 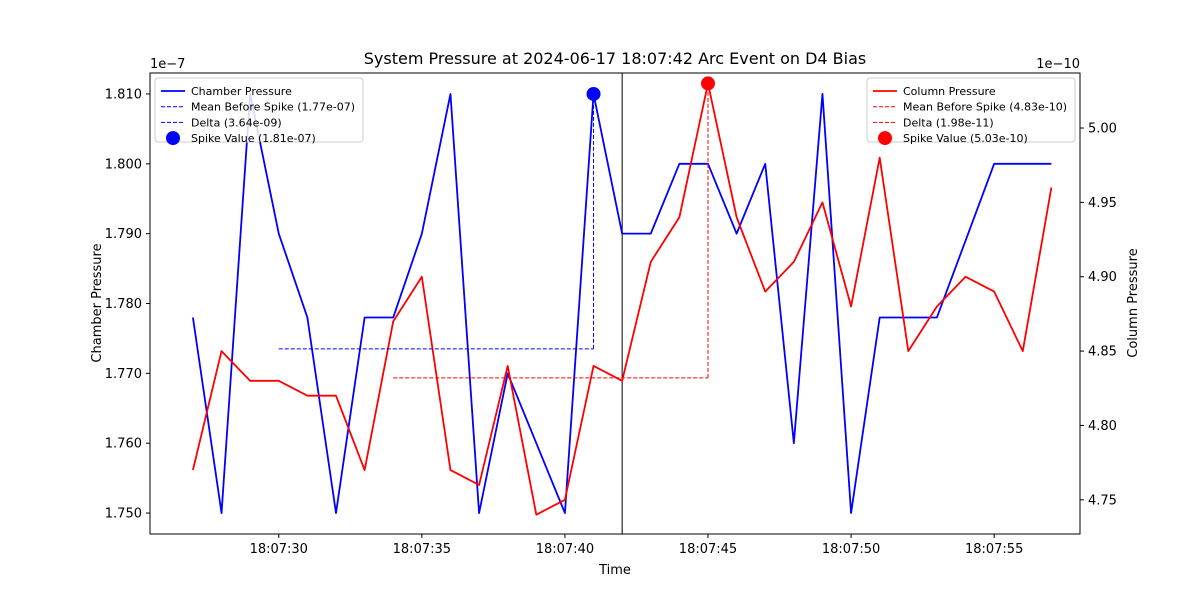 I want to click on right-y-tick-label: 4.90, so click(x=1102, y=277).